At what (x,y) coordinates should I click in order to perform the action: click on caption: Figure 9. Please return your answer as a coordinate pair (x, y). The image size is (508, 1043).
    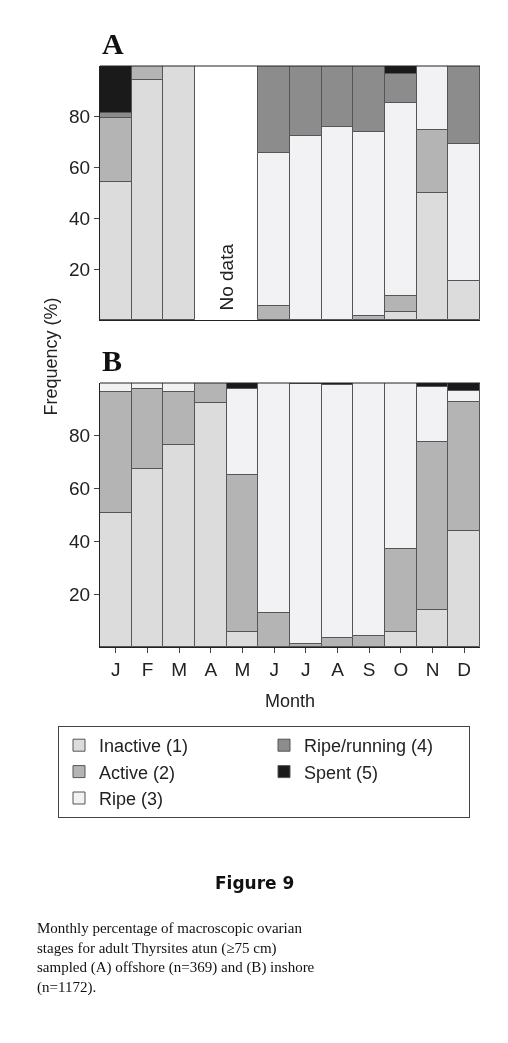
    Looking at the image, I should click on (255, 883).